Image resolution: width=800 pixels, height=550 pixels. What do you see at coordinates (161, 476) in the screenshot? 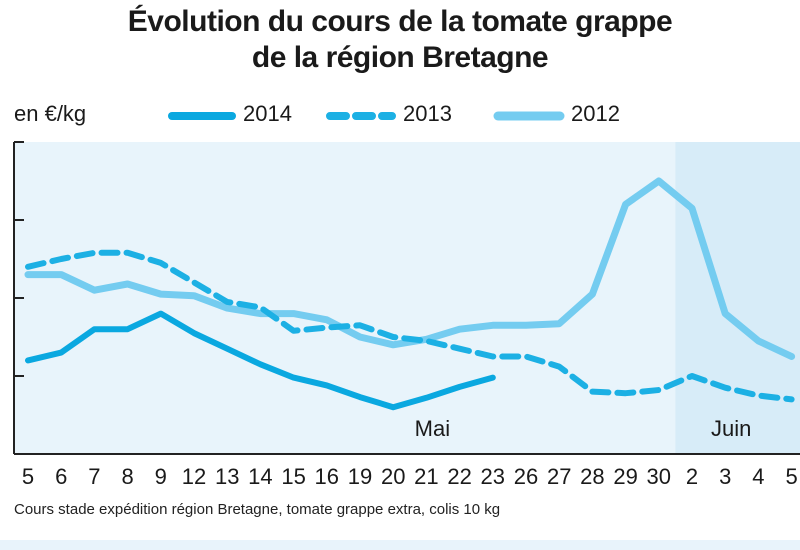
I see `x-tick-label: 9` at bounding box center [161, 476].